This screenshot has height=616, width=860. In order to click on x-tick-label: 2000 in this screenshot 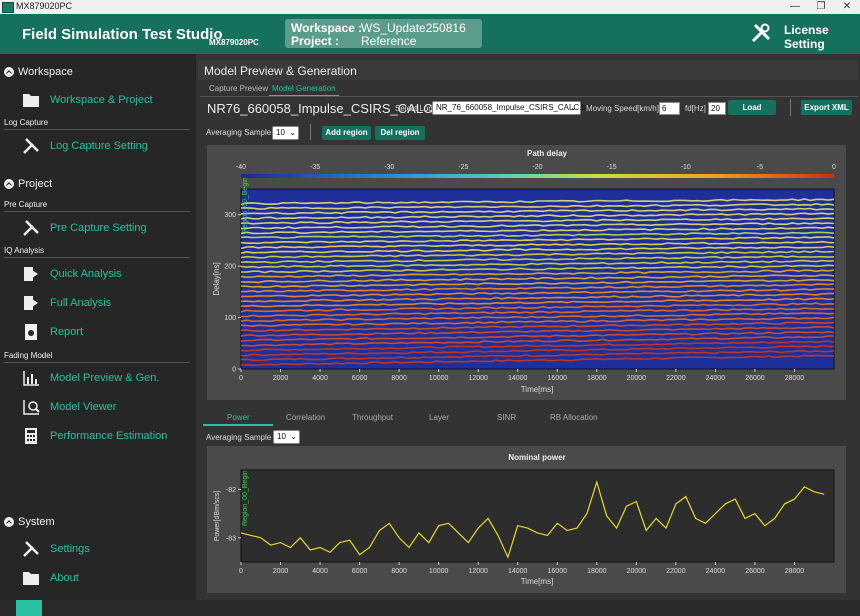, I will do `click(281, 571)`.